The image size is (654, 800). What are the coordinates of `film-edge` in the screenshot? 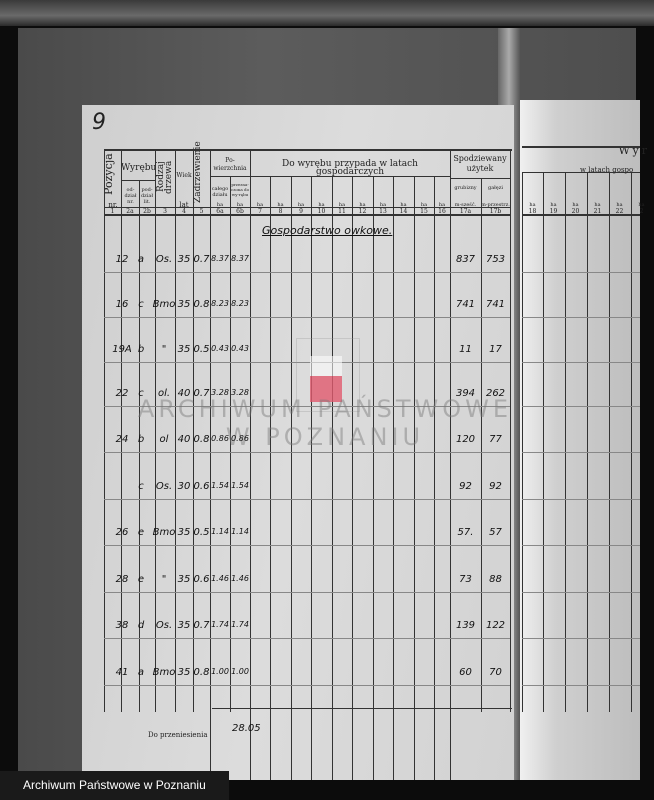 It's located at (327, 13).